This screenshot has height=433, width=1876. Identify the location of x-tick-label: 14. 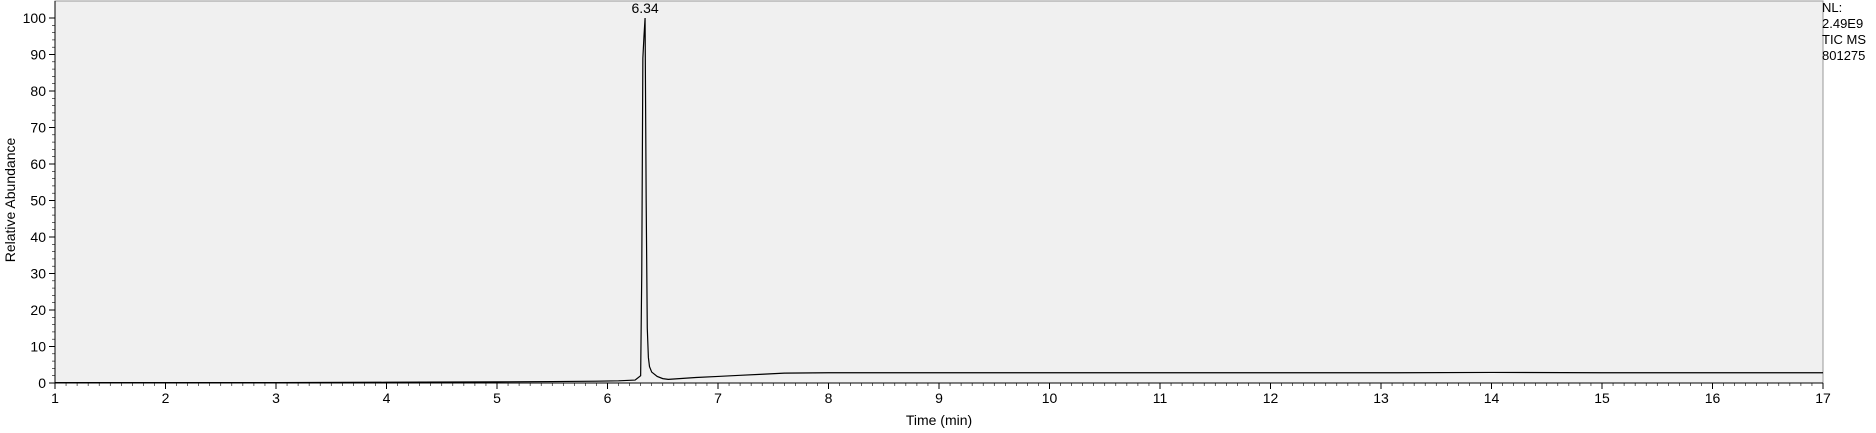
(1492, 398).